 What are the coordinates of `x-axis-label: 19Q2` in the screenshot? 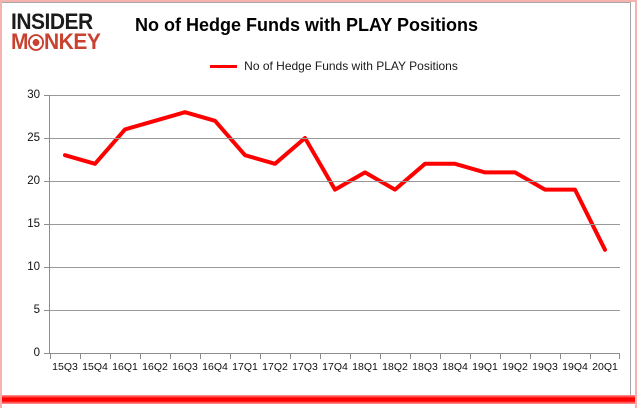 It's located at (515, 367).